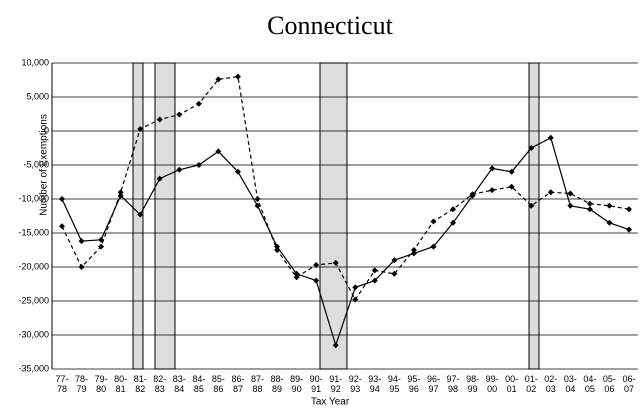 This screenshot has width=642, height=410. Describe the element at coordinates (375, 384) in the screenshot. I see `x-tick-label: 93-94` at that location.